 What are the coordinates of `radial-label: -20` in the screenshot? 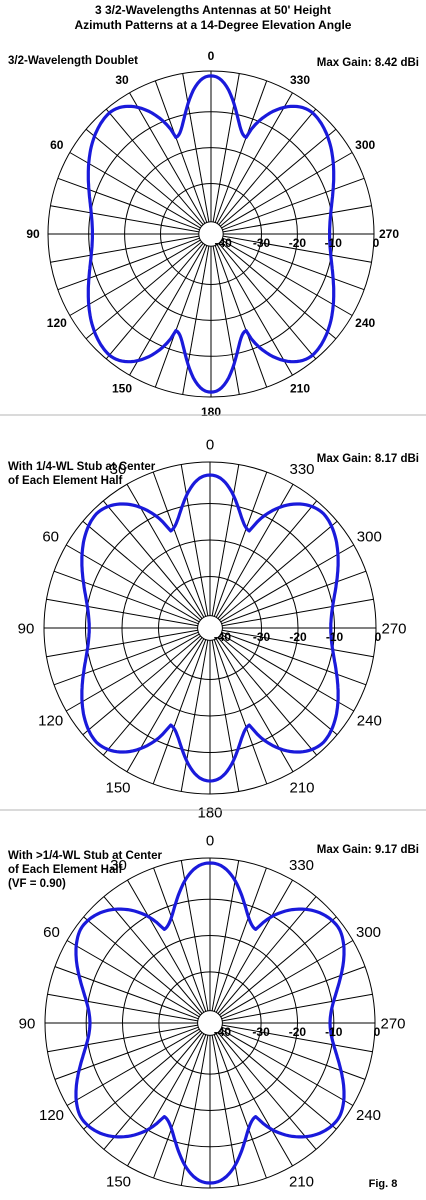 It's located at (298, 1032).